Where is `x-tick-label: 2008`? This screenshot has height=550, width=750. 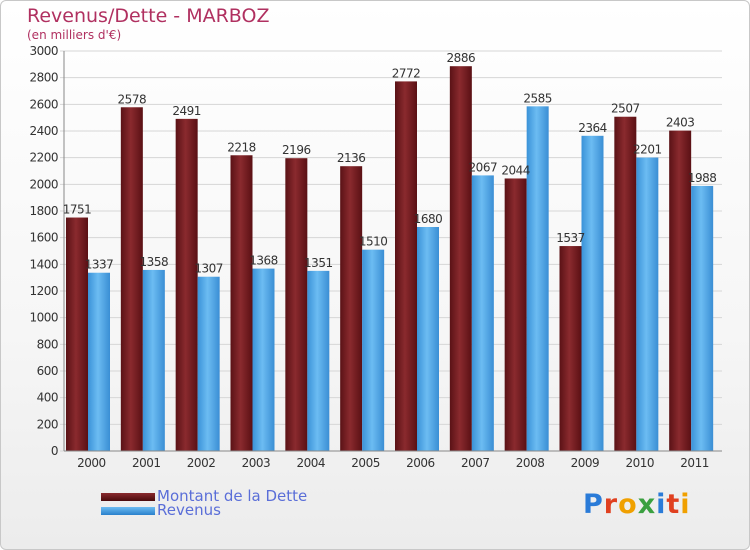
x-tick-label: 2008 is located at coordinates (530, 463).